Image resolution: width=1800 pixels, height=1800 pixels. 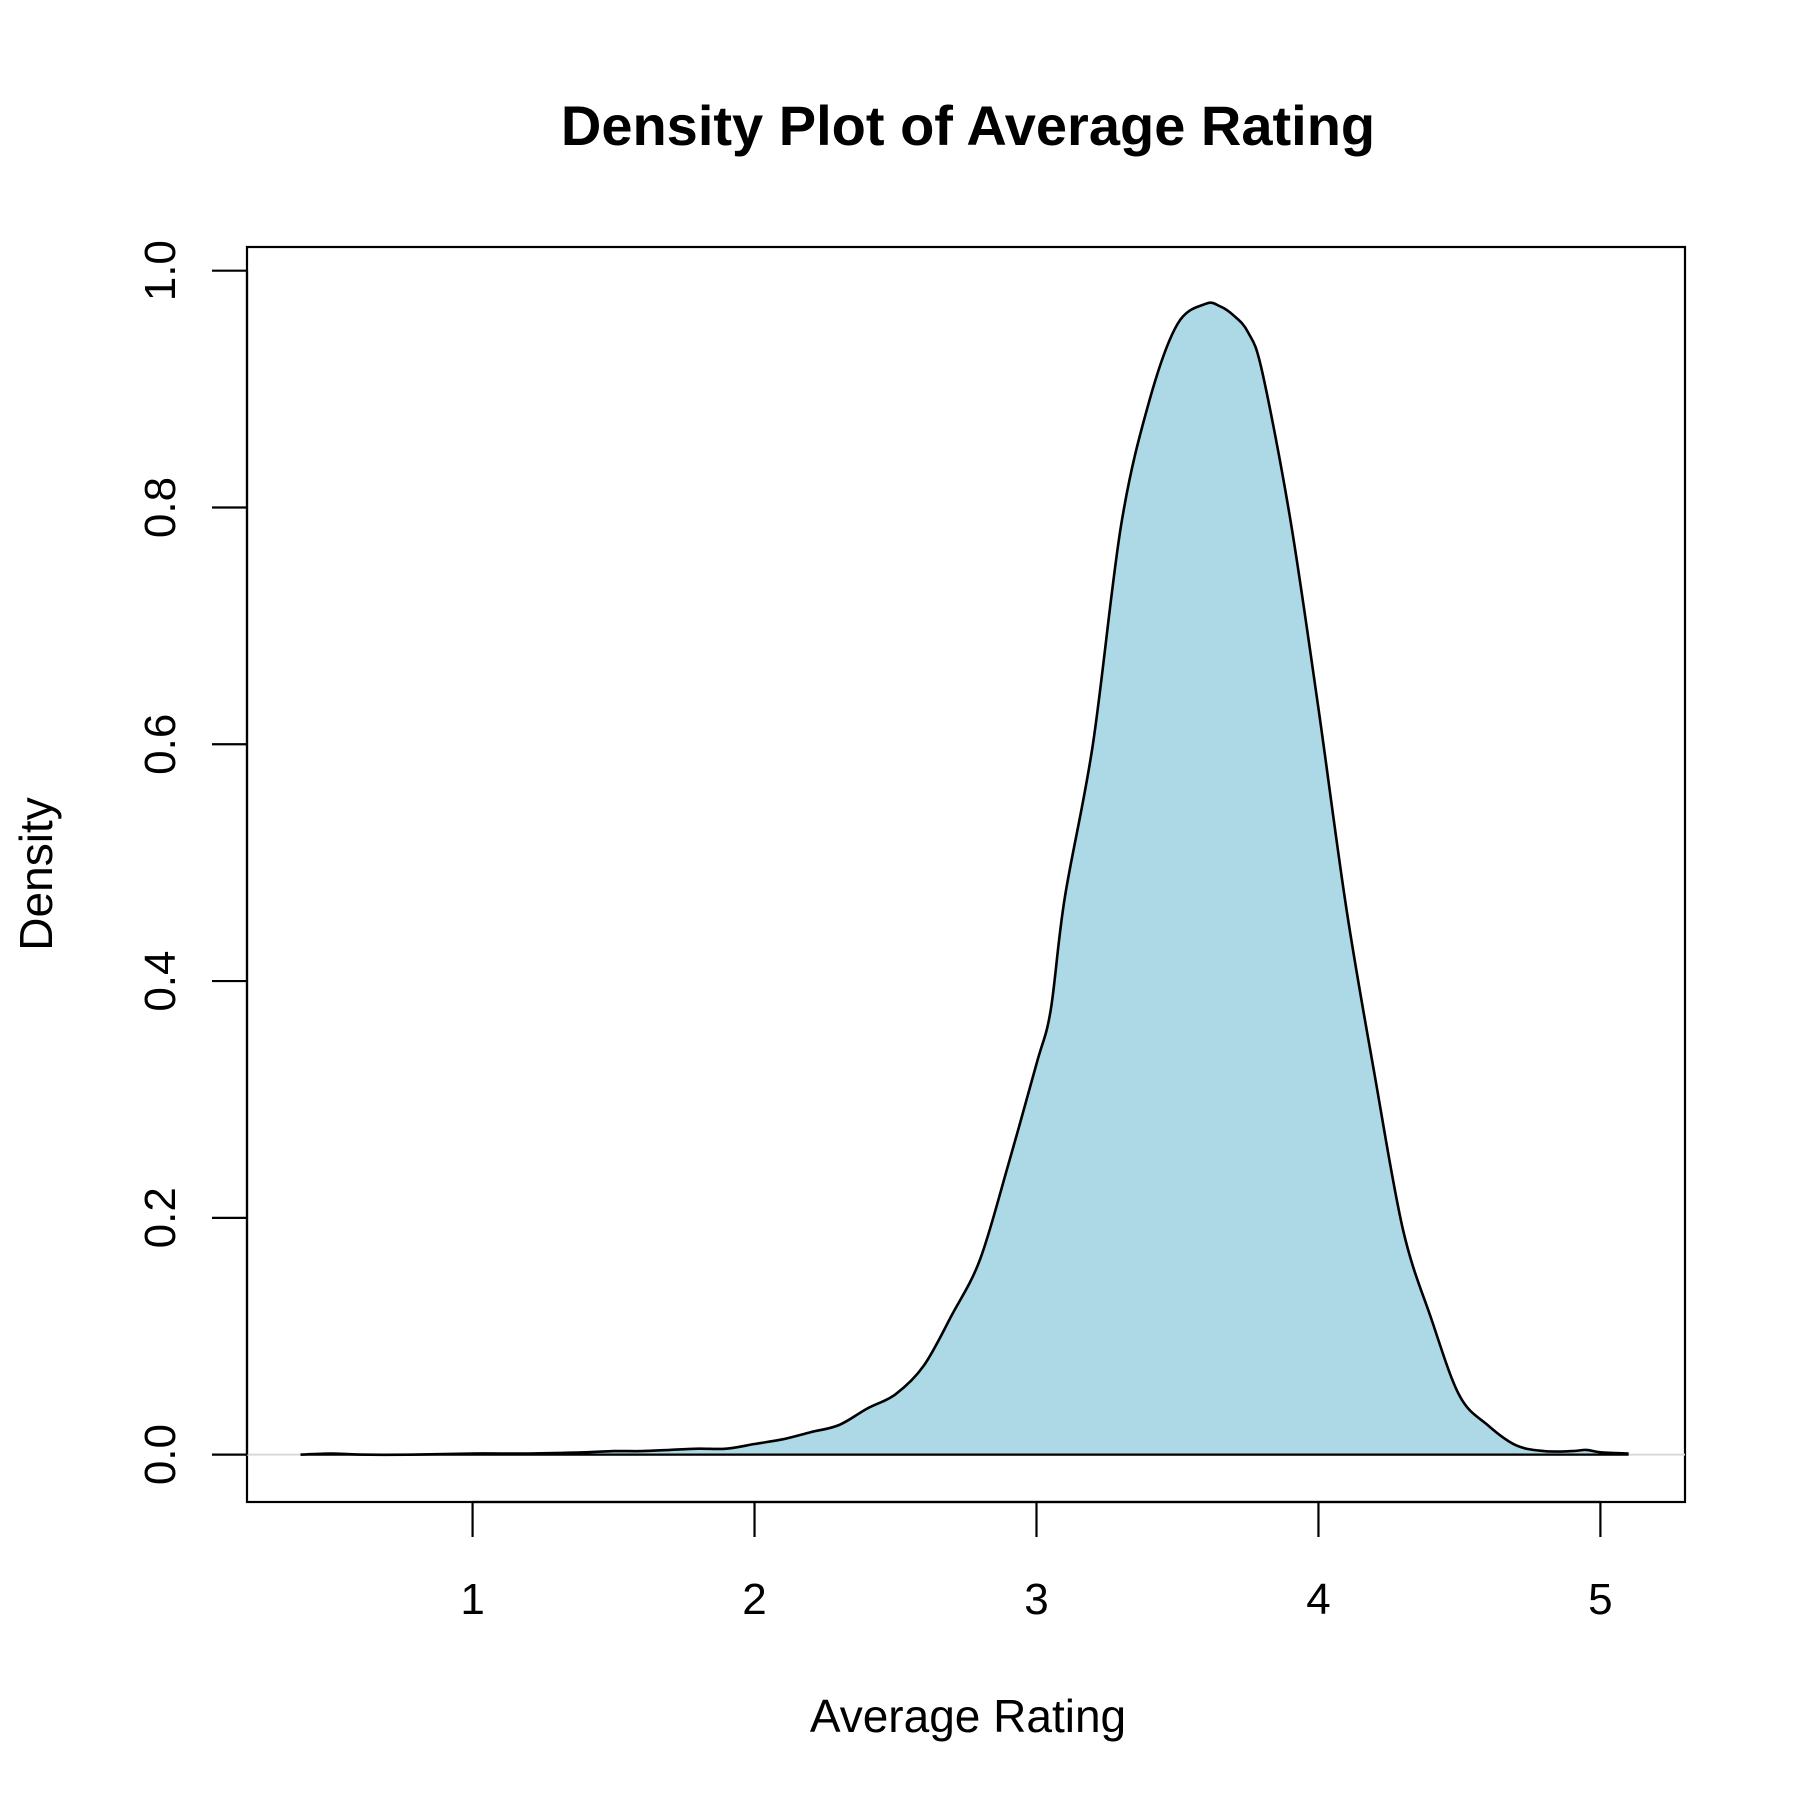 I want to click on y-axis: 0.0 0.2 0.4 0.6 0.8 1.0, so click(x=192, y=862).